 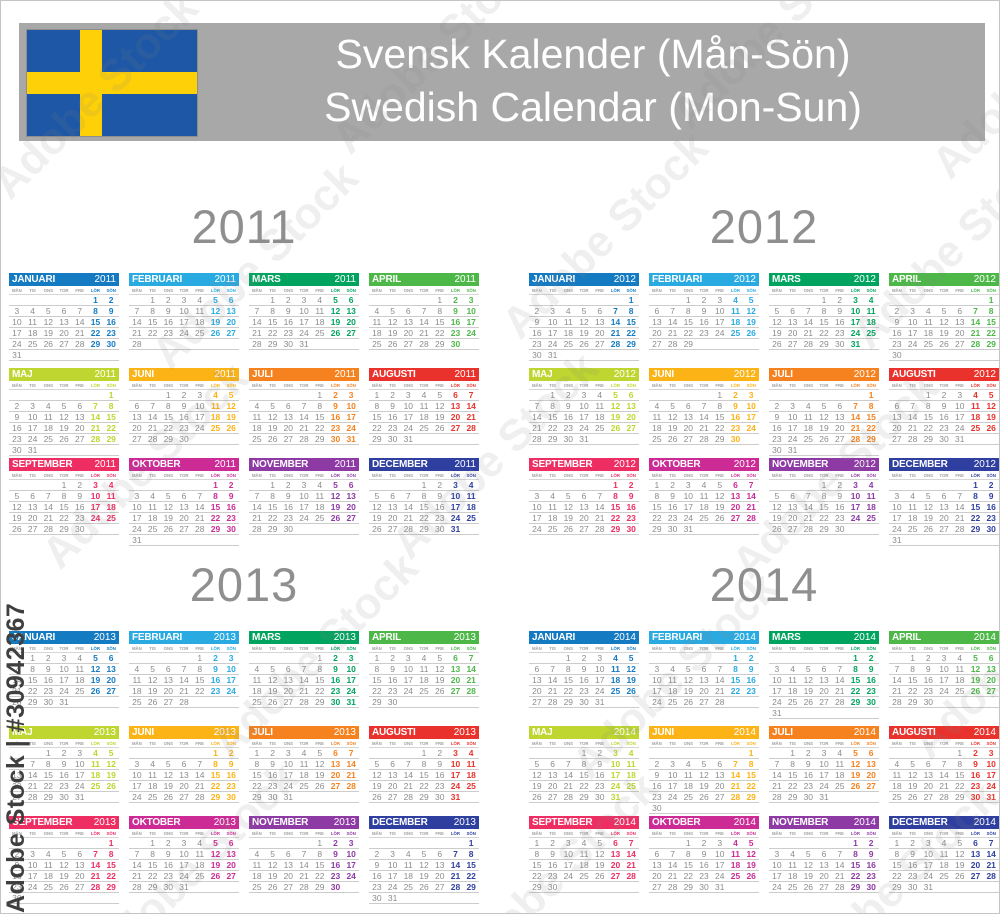 I want to click on week-row: 5 6 7 8 9 10 11, so click(x=824, y=311).